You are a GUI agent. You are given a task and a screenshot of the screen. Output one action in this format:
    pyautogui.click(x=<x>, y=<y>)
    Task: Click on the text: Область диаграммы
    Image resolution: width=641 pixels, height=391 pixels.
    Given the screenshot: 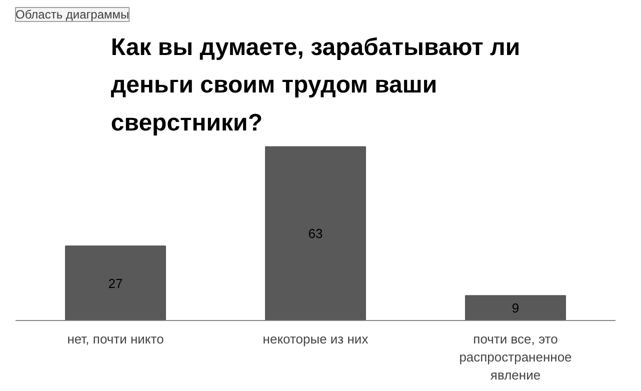 What is the action you would take?
    pyautogui.click(x=73, y=15)
    